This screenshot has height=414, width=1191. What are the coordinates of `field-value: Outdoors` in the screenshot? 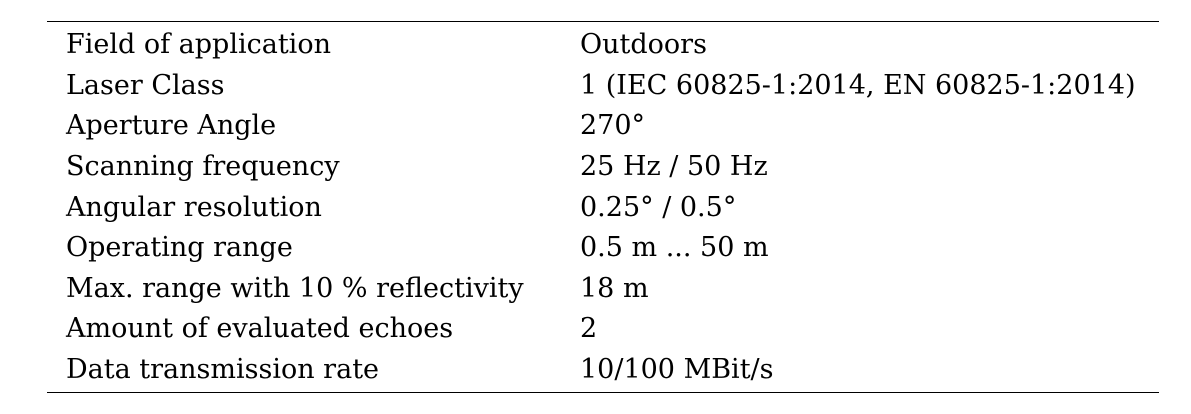 It's located at (643, 45).